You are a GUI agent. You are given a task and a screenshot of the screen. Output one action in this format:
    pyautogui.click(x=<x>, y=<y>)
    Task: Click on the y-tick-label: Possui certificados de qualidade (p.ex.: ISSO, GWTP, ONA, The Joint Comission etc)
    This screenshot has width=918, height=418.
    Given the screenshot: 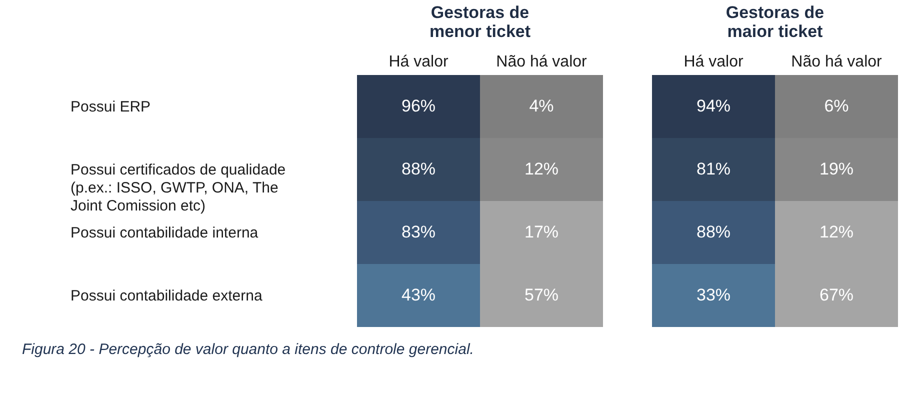 What is the action you would take?
    pyautogui.click(x=178, y=188)
    